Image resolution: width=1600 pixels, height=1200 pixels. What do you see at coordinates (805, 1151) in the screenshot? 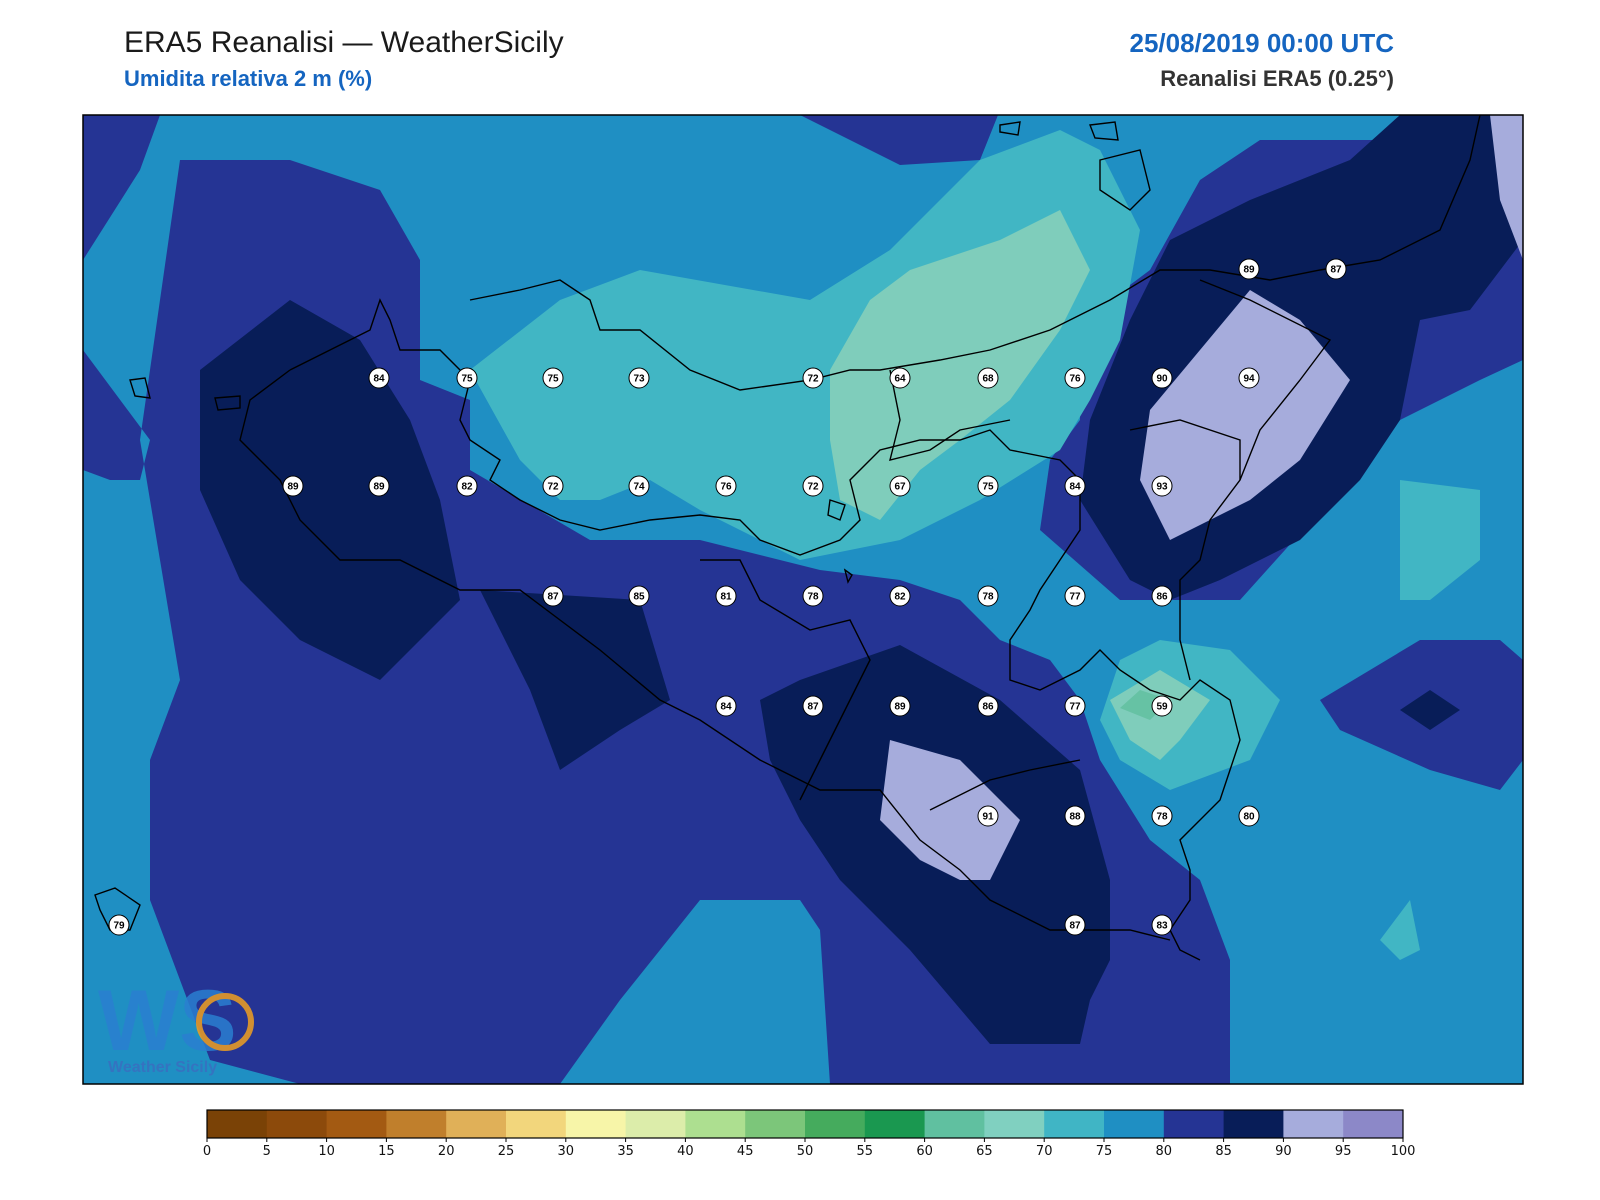
I see `colorbar-tick-label: 50` at bounding box center [805, 1151].